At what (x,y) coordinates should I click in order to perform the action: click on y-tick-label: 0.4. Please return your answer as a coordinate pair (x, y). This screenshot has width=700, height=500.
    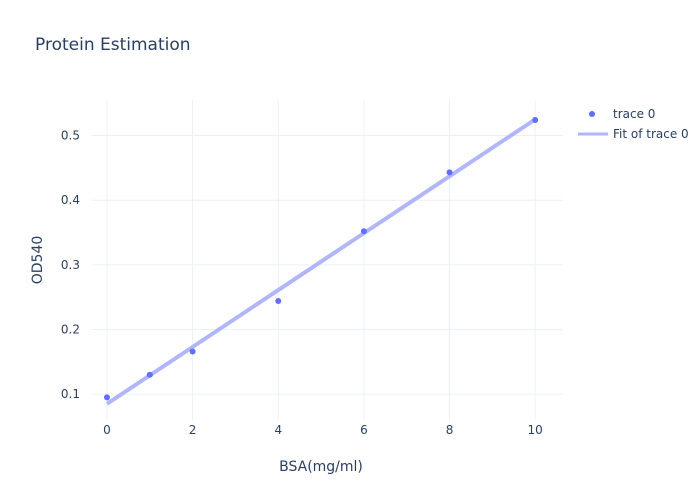
    Looking at the image, I should click on (70, 200).